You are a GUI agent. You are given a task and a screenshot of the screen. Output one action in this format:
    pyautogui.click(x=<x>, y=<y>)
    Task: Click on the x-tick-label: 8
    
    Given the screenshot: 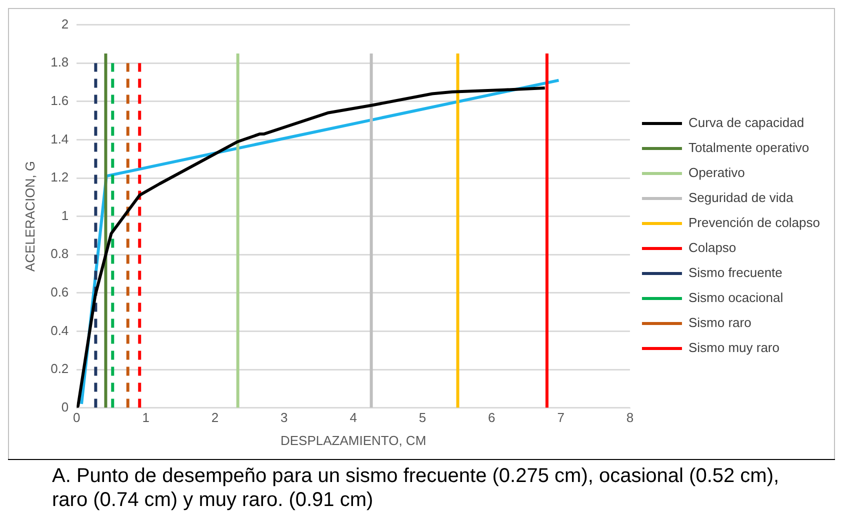 What is the action you would take?
    pyautogui.click(x=630, y=418)
    